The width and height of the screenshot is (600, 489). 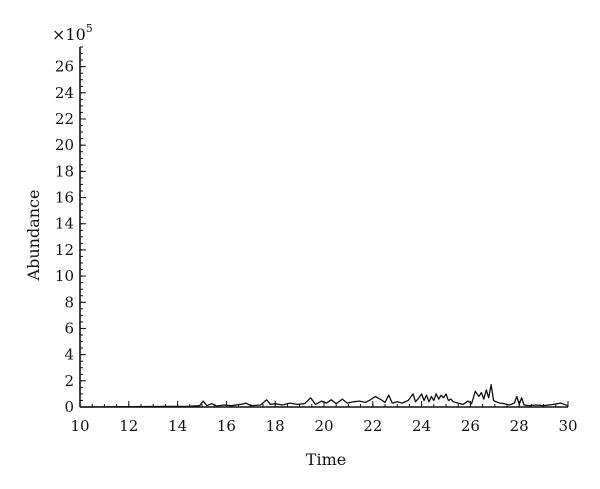 I want to click on y-tick-label: 10, so click(x=64, y=276).